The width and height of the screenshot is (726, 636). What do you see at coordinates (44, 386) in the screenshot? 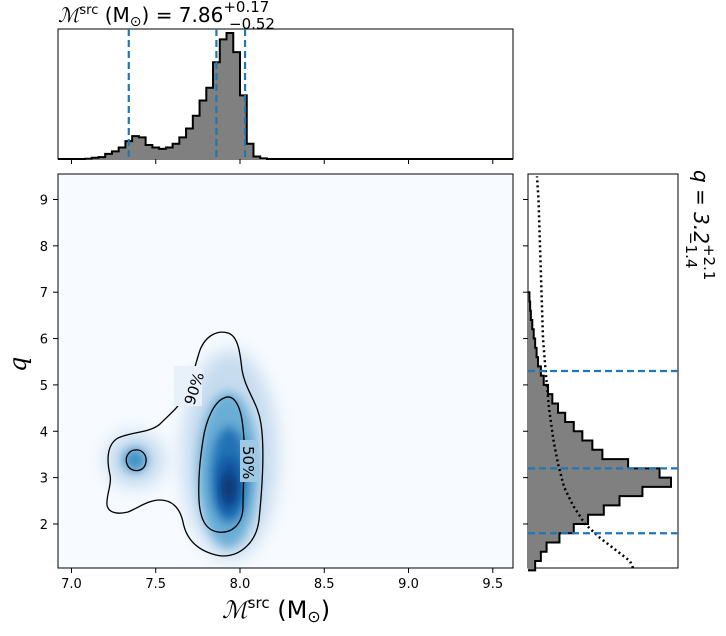
I see `y-tick-label: 5` at bounding box center [44, 386].